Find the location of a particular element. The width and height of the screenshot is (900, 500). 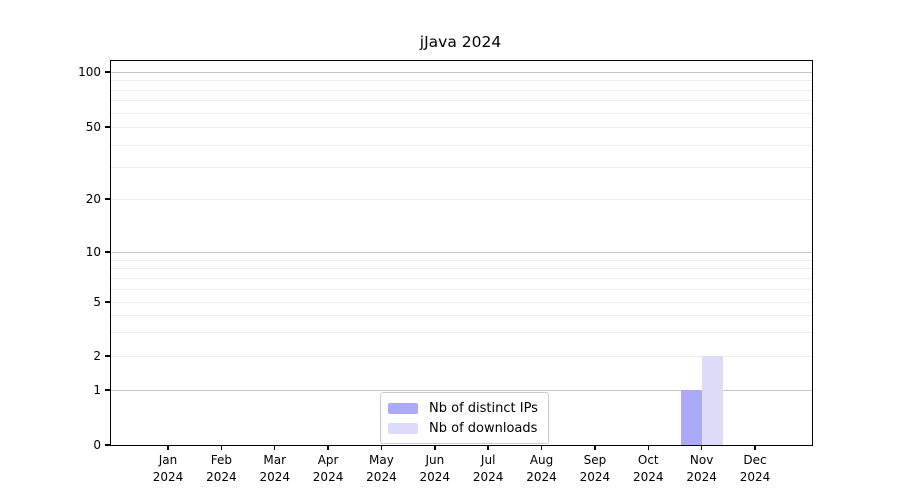

gridline-y2 is located at coordinates (461, 356).